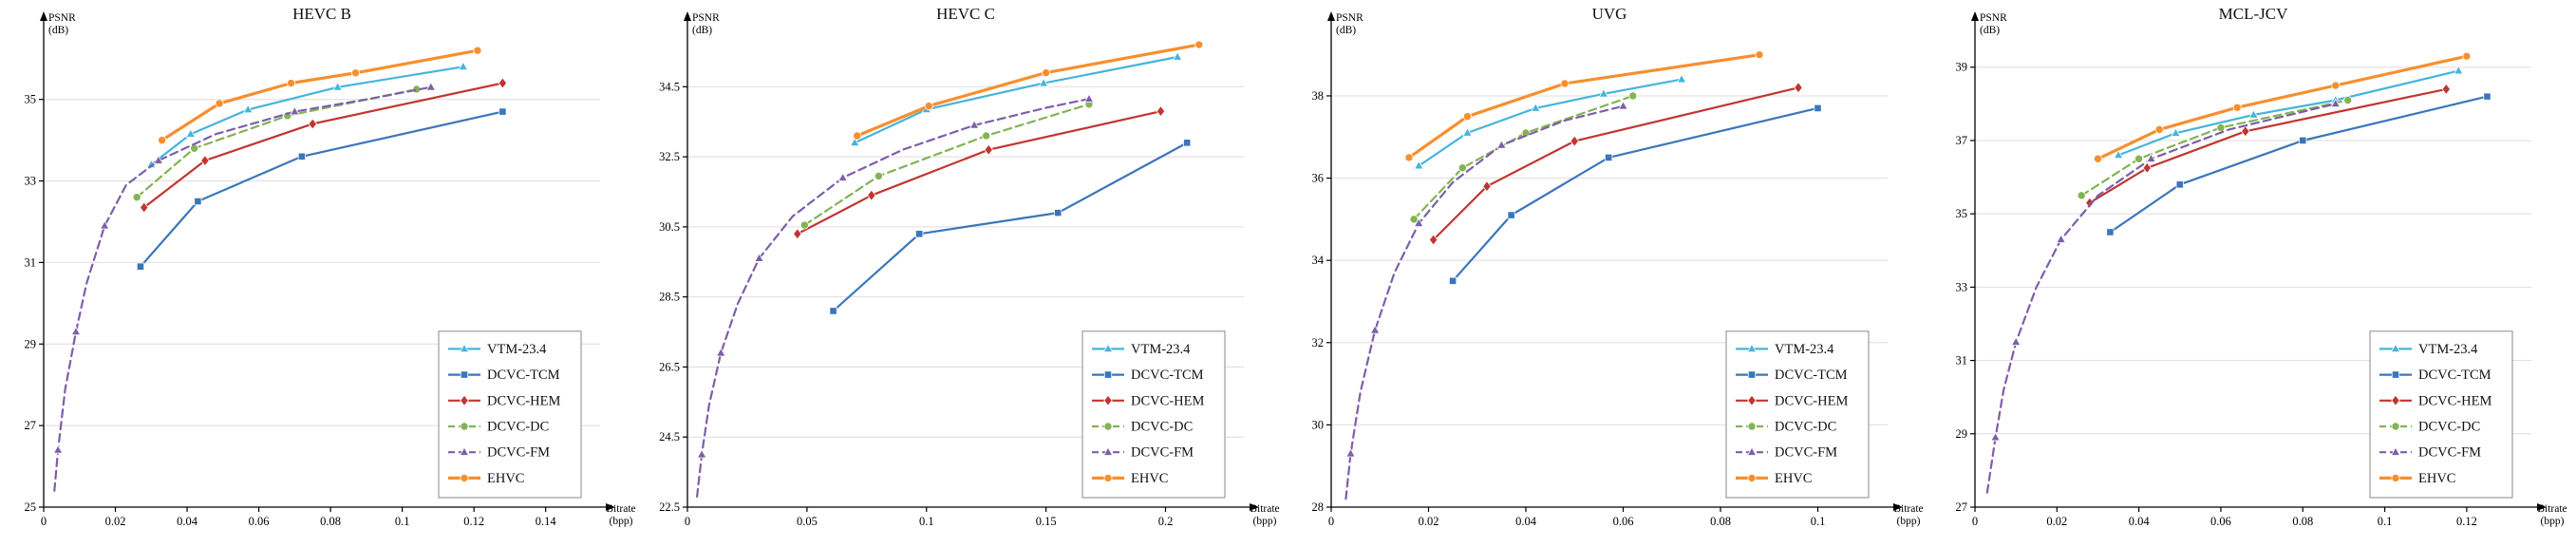 This screenshot has height=547, width=2576. What do you see at coordinates (669, 156) in the screenshot?
I see `svg-text: 32.5` at bounding box center [669, 156].